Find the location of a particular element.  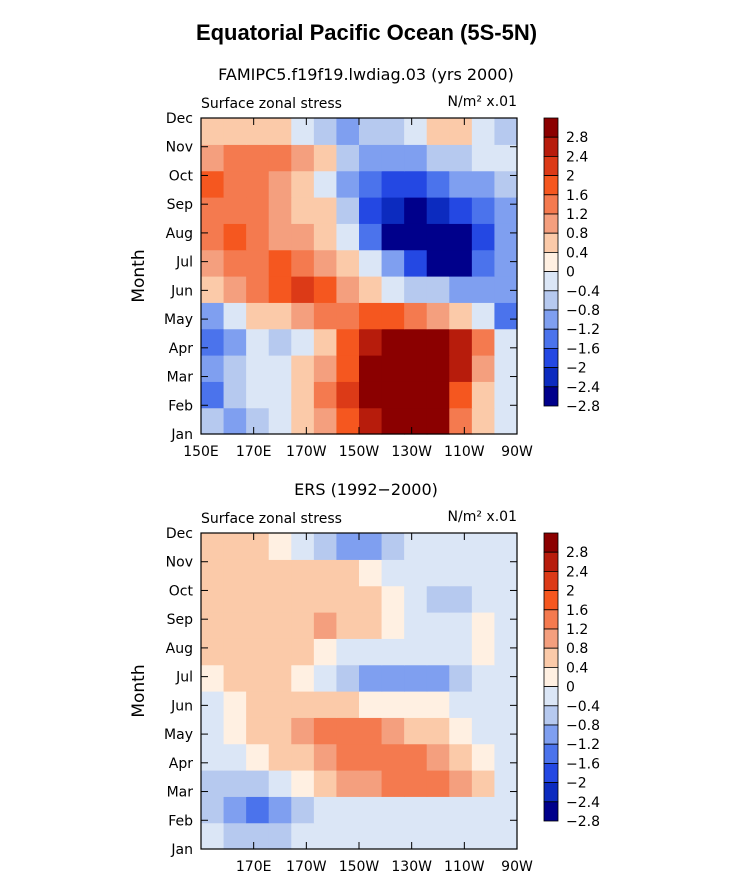

colorbar-label: 0 is located at coordinates (570, 273).